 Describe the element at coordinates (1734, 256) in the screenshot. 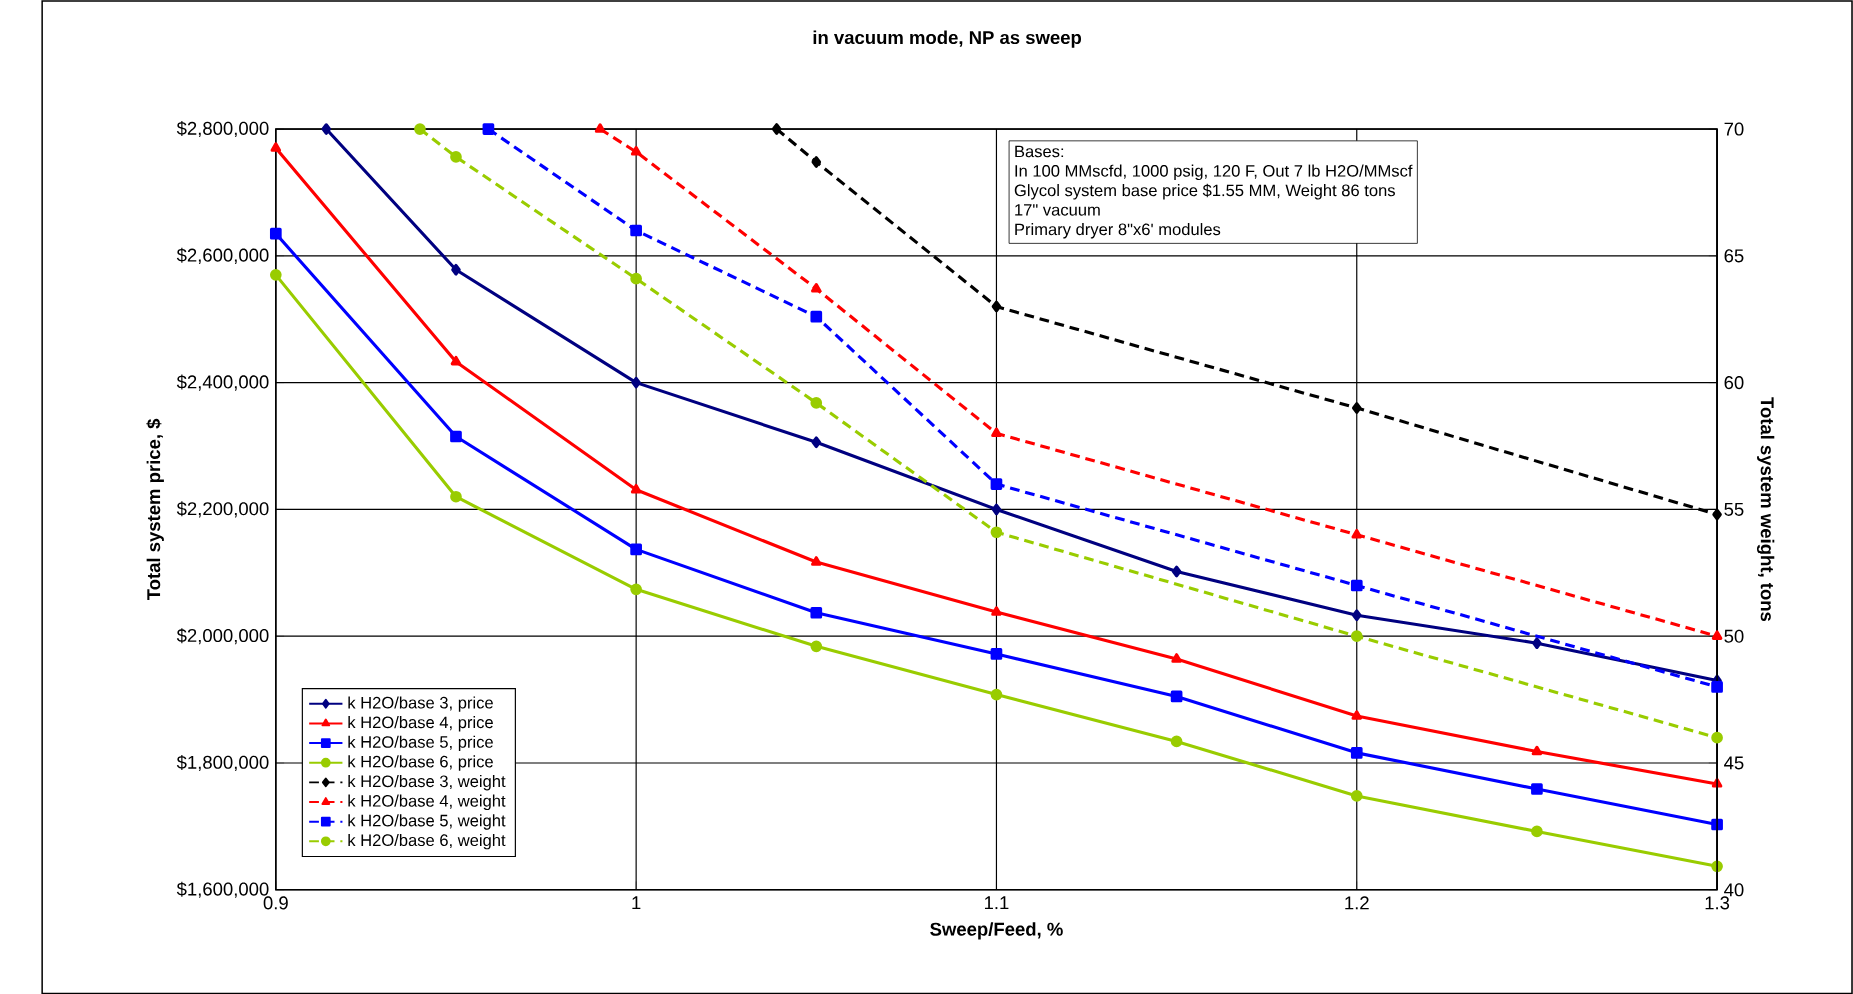

I see `y2-tick-label: 65` at that location.